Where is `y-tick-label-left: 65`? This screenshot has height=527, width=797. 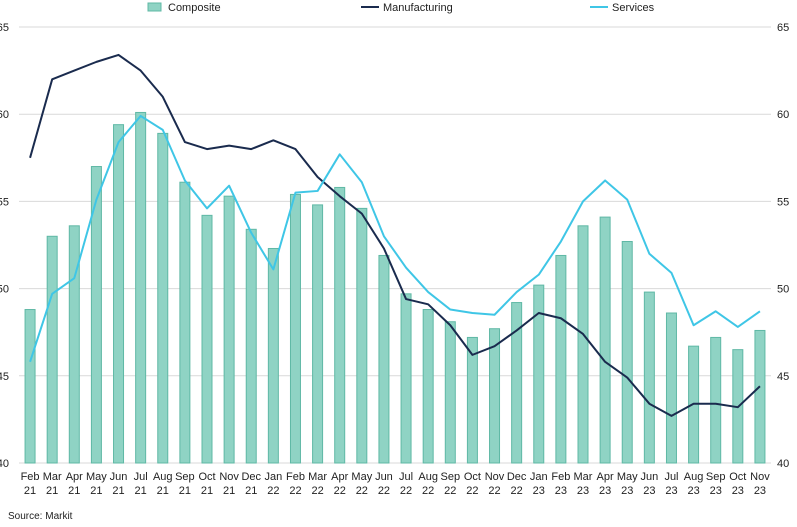
y-tick-label-left: 65 is located at coordinates (4, 28).